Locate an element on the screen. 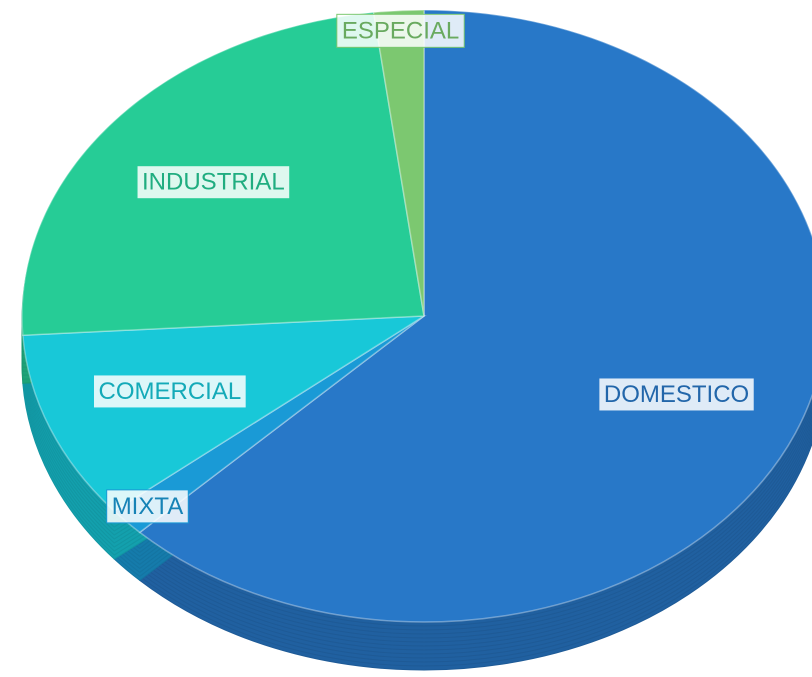 This screenshot has height=677, width=812. slice-label: INDUSTRIAL is located at coordinates (213, 182).